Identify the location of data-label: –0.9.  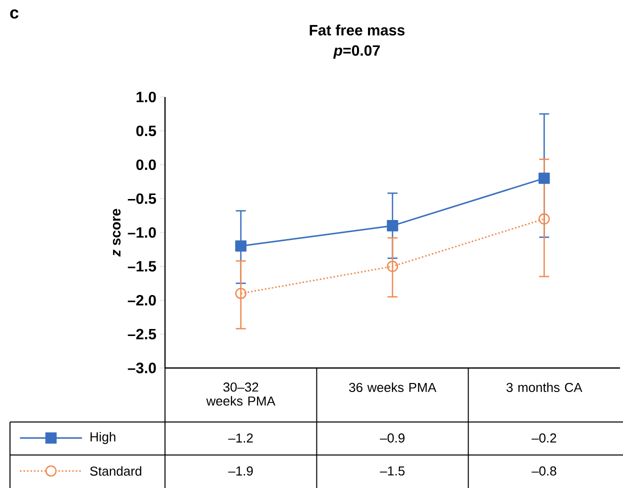
(392, 438).